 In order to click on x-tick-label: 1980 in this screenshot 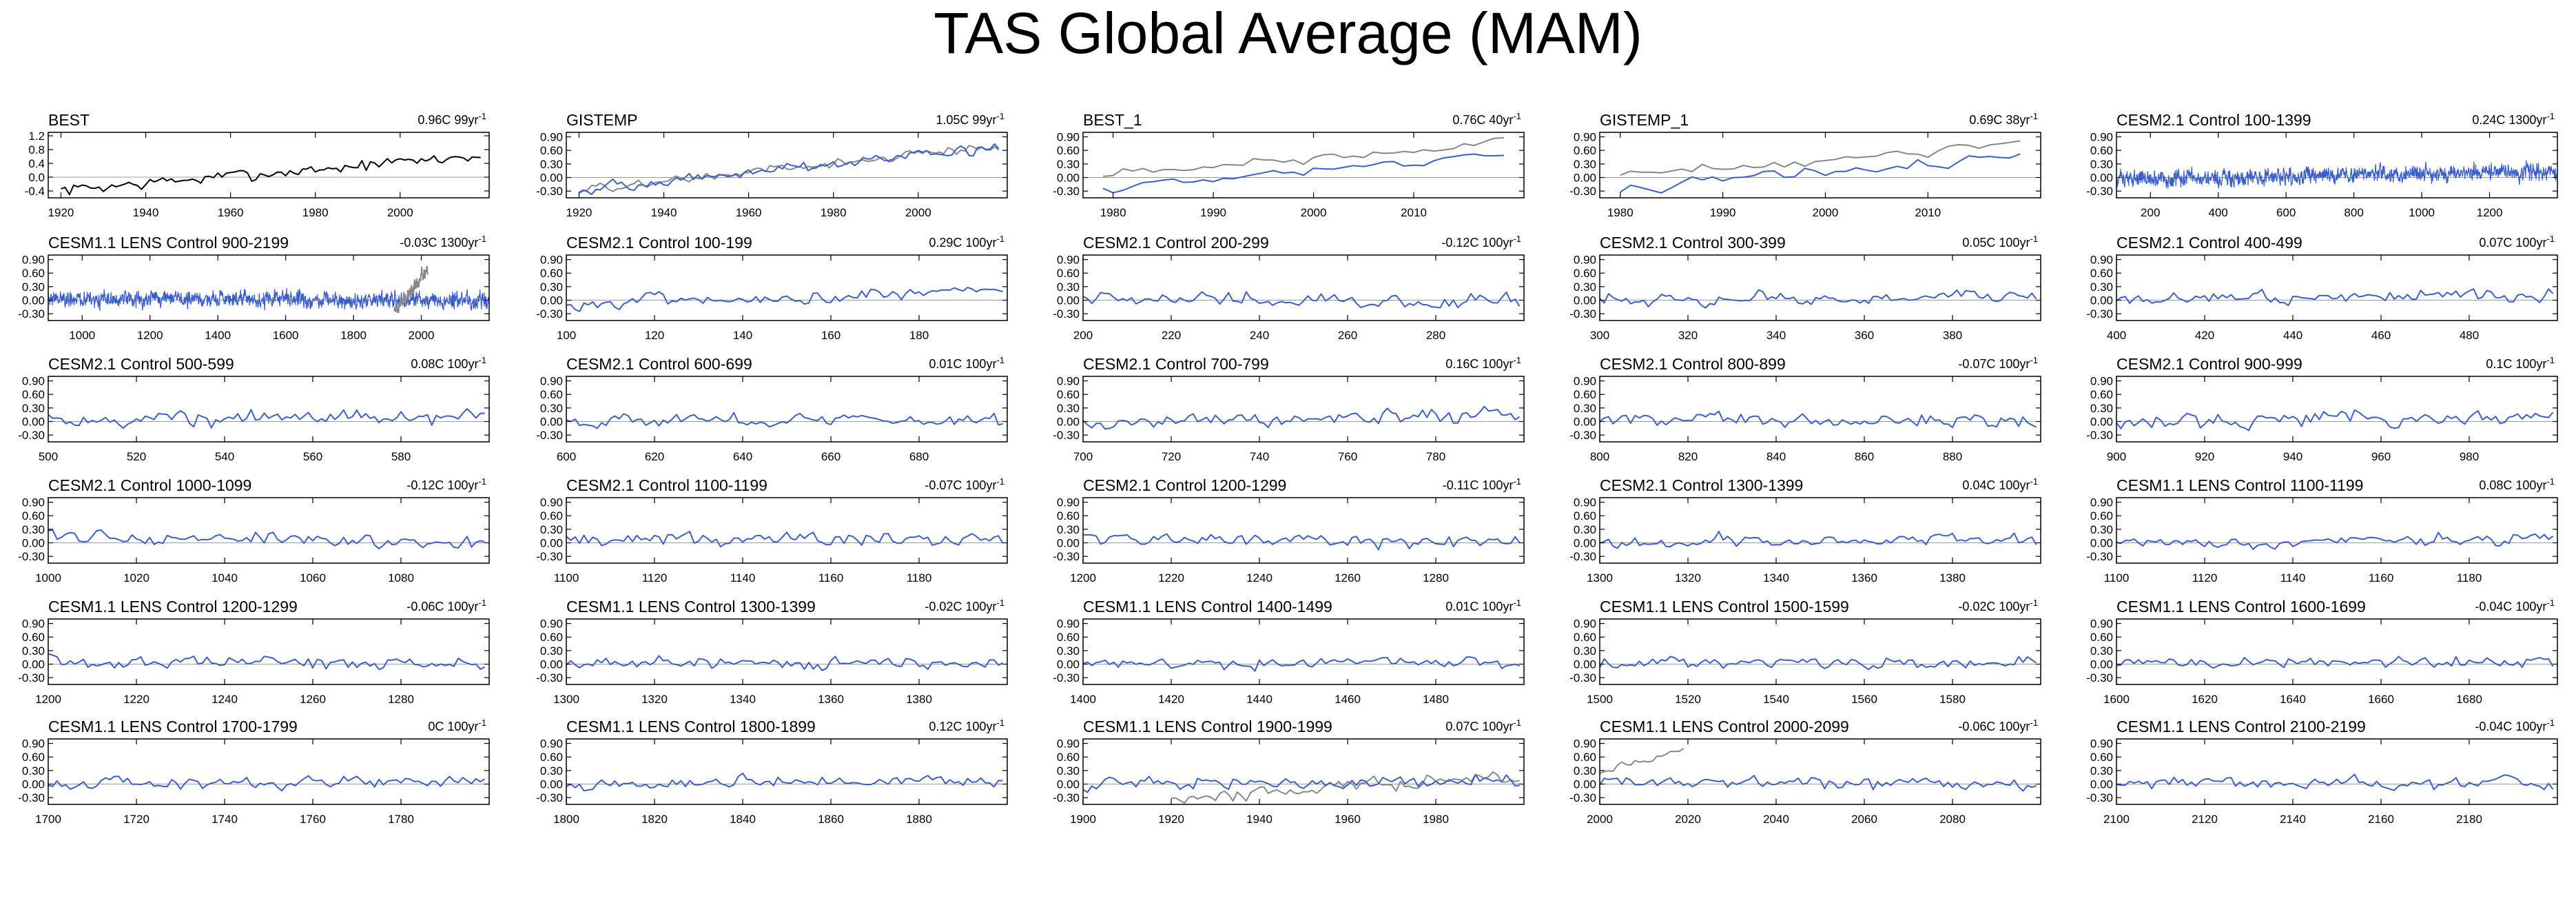, I will do `click(1436, 820)`.